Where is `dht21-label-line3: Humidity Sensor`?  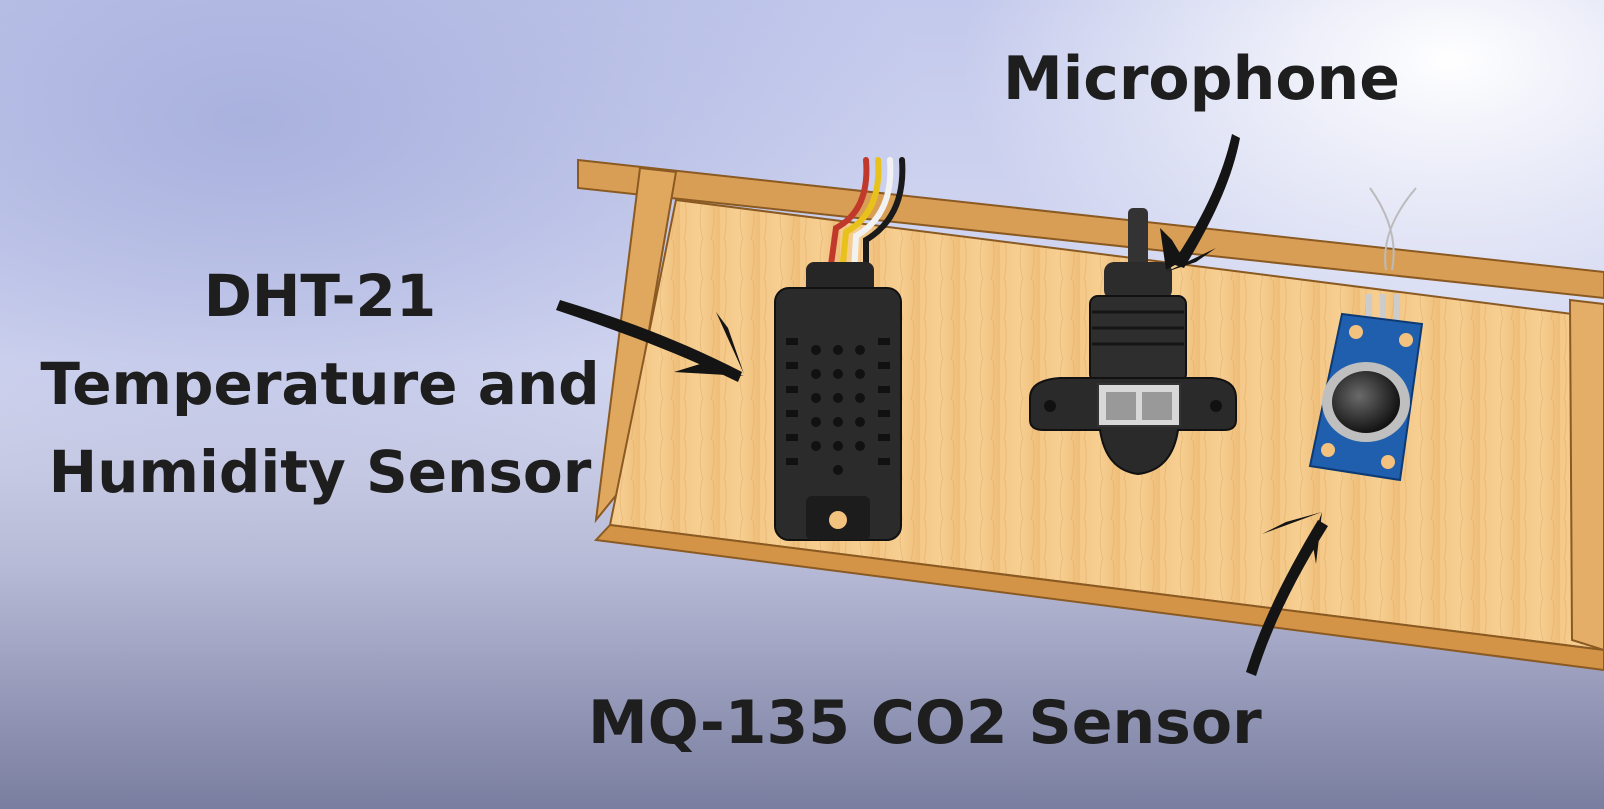
dht21-label-line3: Humidity Sensor is located at coordinates (320, 472).